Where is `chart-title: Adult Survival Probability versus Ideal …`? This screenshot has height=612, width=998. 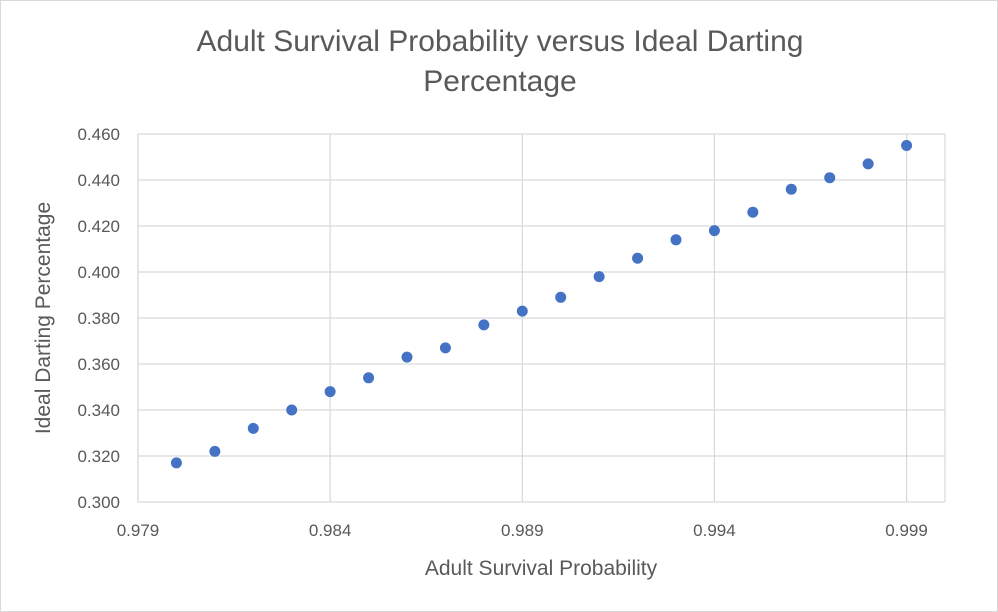
chart-title: Adult Survival Probability versus Ideal … is located at coordinates (500, 61).